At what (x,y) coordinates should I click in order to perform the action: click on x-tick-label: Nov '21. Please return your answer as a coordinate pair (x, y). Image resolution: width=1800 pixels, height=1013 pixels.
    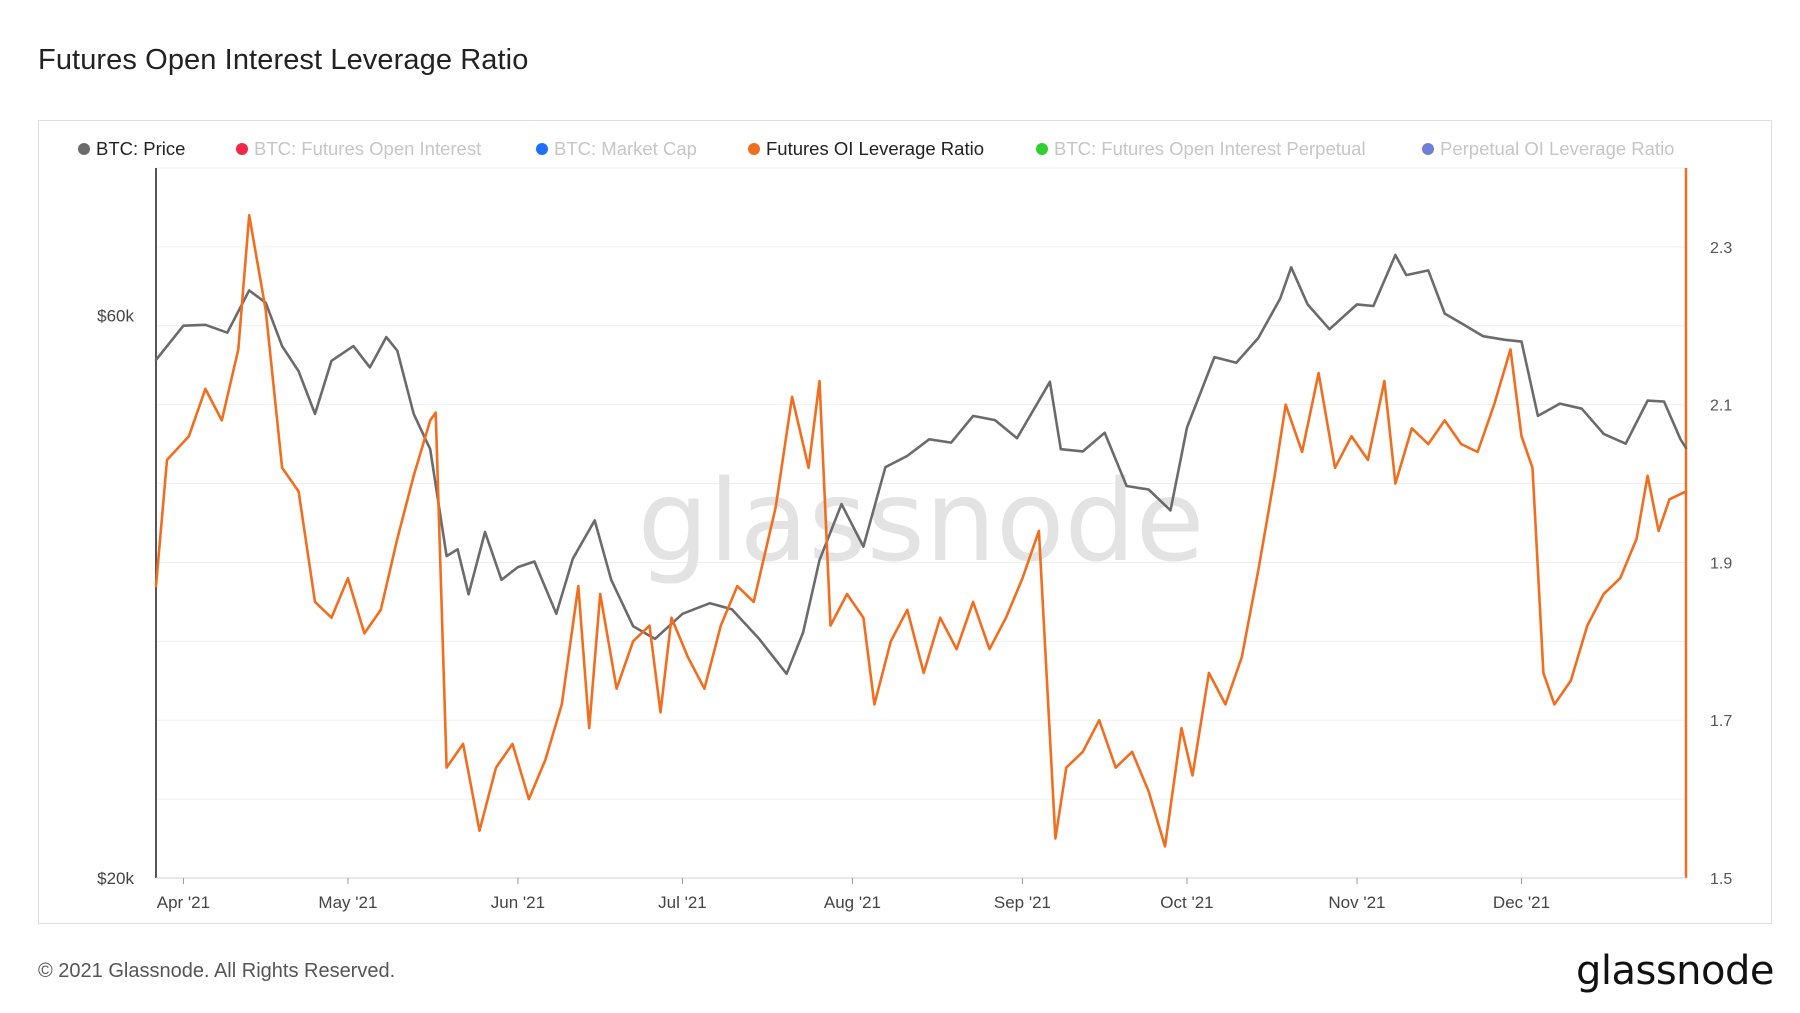
    Looking at the image, I should click on (1356, 902).